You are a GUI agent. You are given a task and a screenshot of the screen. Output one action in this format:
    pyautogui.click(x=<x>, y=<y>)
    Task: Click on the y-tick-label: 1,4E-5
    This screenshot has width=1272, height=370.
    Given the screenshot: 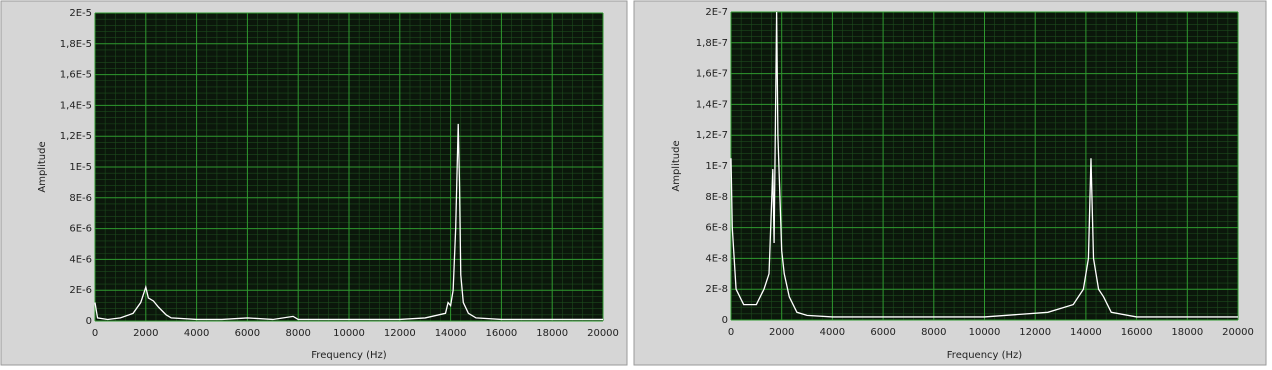 What is the action you would take?
    pyautogui.click(x=76, y=105)
    